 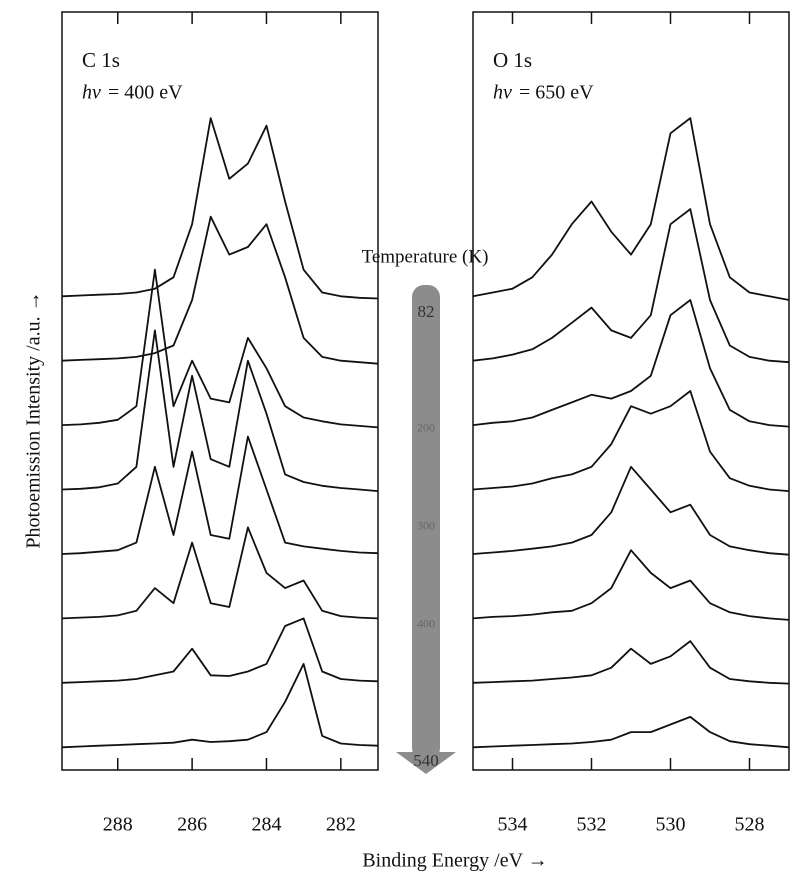 What do you see at coordinates (425, 256) in the screenshot?
I see `temperature-label: Temperature (K)` at bounding box center [425, 256].